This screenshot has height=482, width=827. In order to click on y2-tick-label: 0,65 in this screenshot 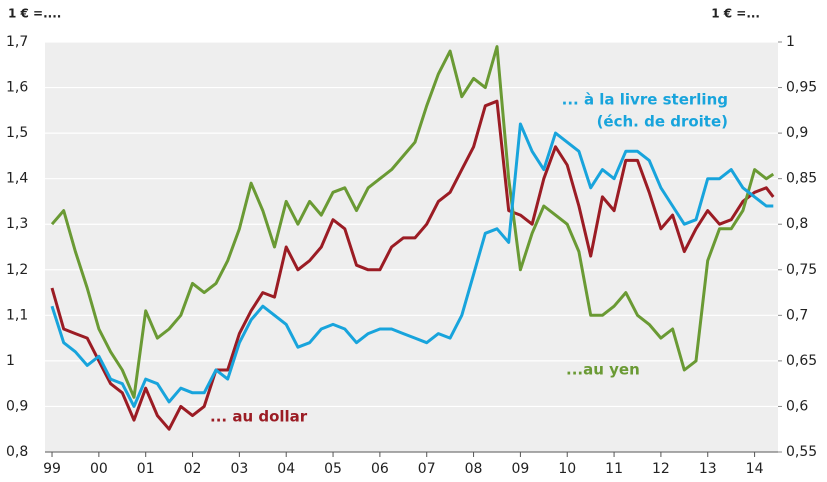, I will do `click(801, 361)`.